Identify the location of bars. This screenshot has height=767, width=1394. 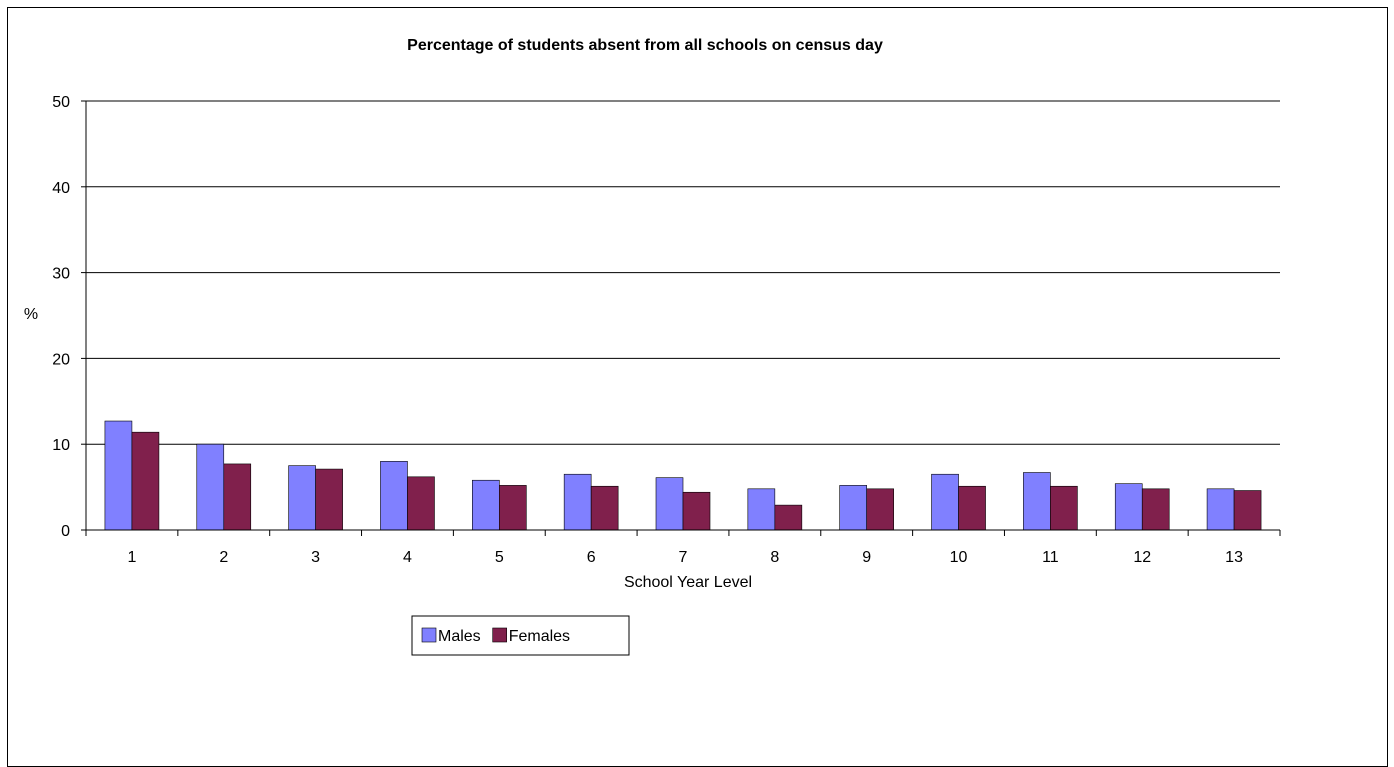
(683, 475).